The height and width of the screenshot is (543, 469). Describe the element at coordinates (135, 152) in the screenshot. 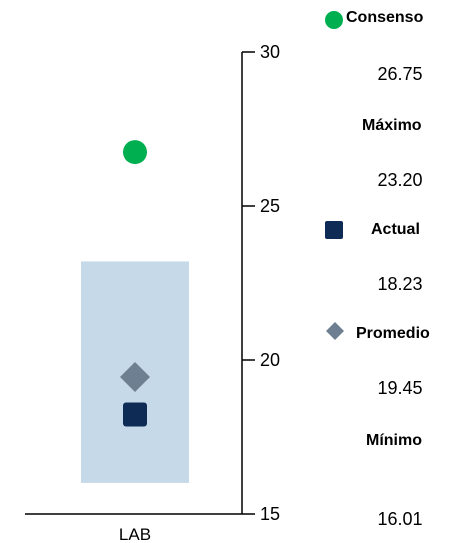

I see `consenso-marker` at that location.